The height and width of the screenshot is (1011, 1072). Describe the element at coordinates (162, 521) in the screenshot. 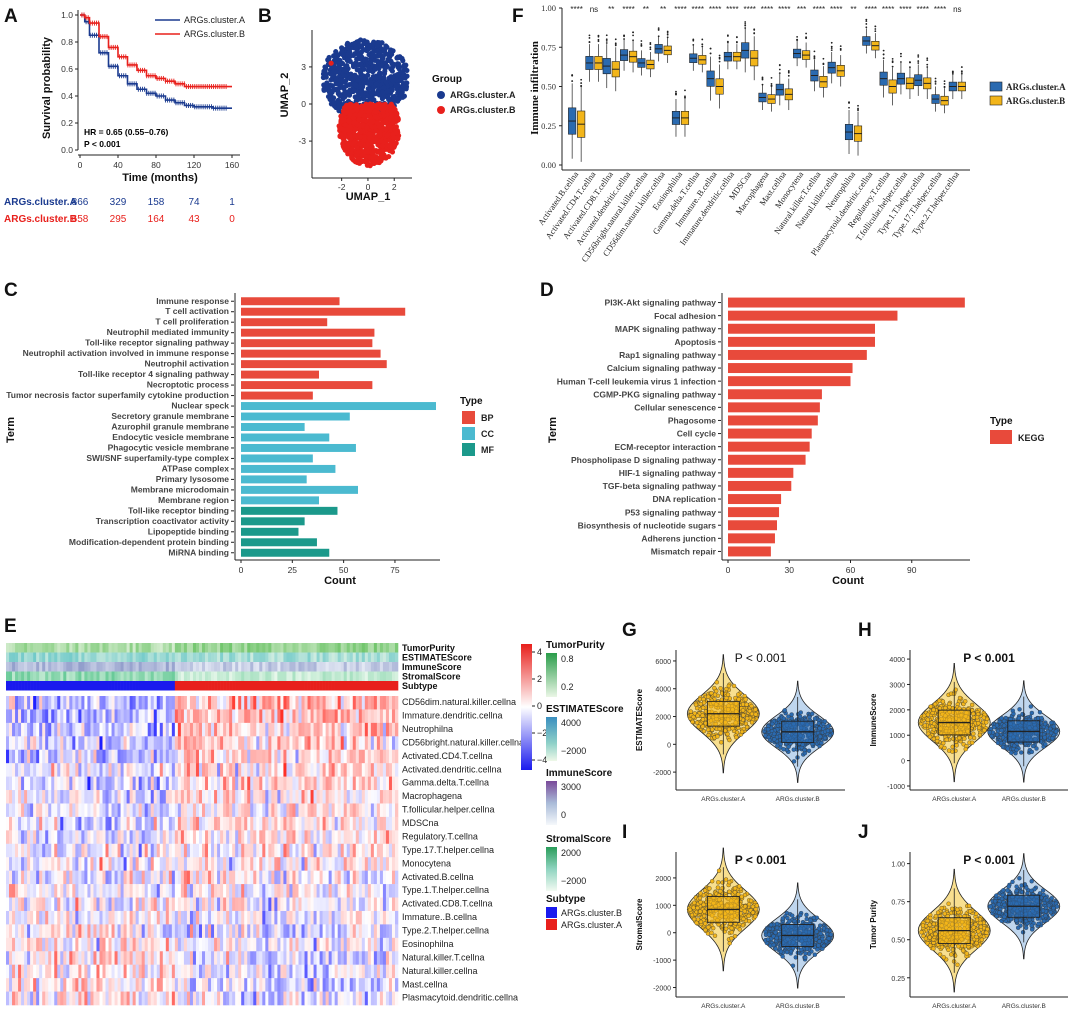

I see `term-label: Transcription coactivator activity` at that location.